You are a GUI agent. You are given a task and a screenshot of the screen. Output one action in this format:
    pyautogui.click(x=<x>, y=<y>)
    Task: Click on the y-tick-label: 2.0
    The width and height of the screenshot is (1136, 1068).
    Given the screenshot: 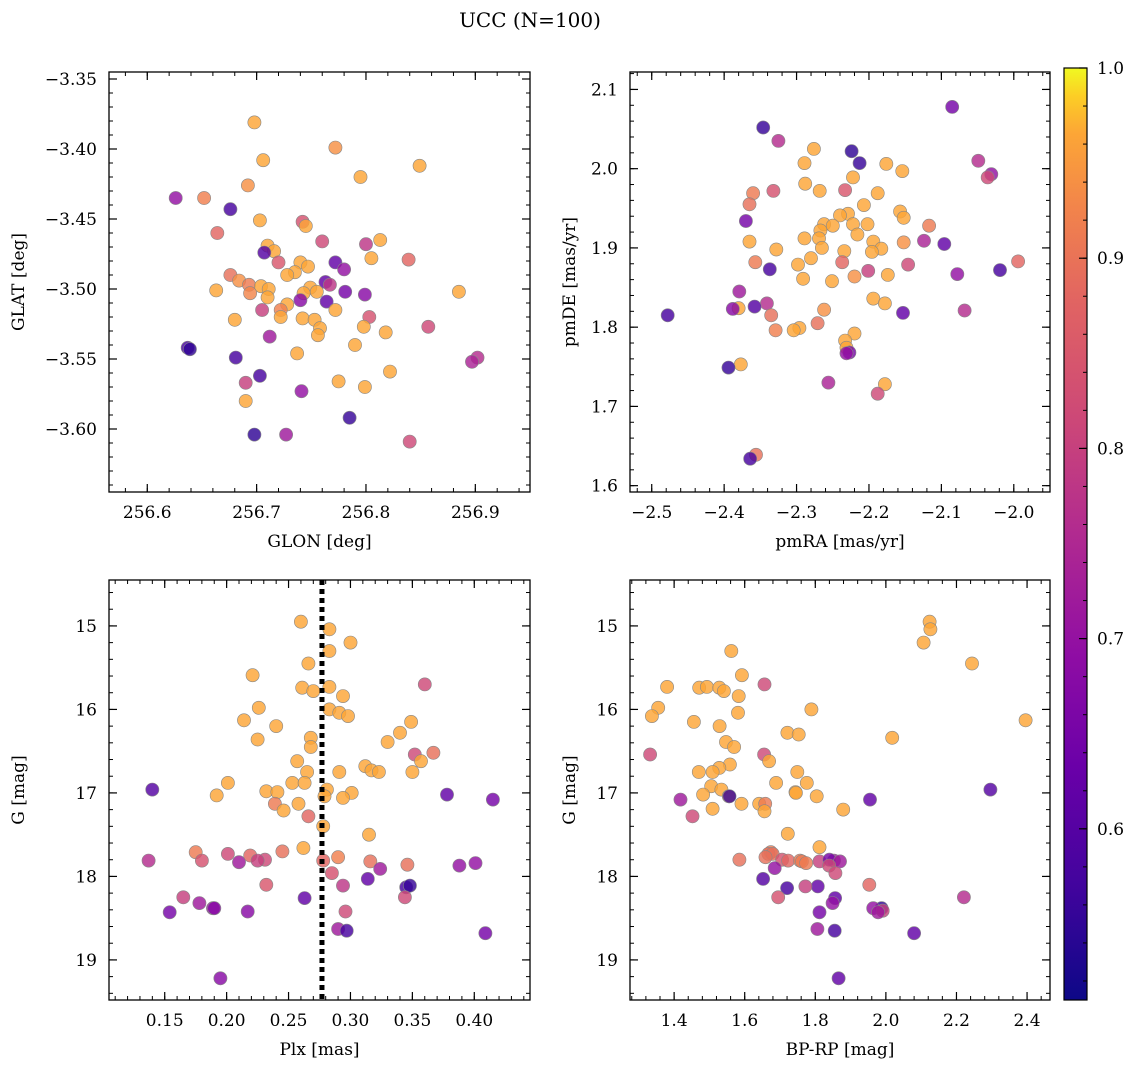 What is the action you would take?
    pyautogui.click(x=604, y=170)
    